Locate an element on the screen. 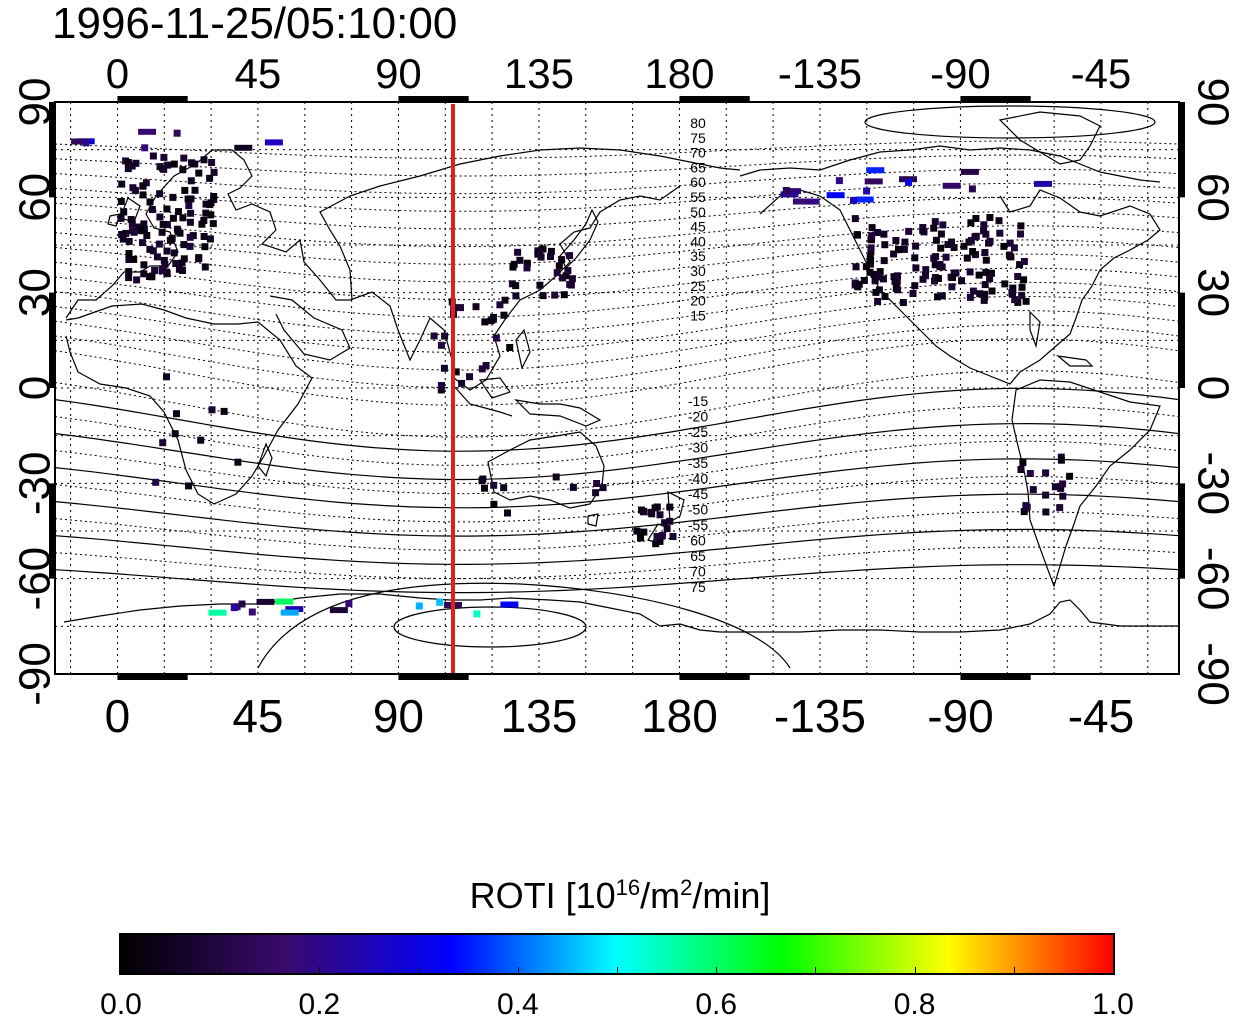 Image resolution: width=1240 pixels, height=1024 pixels. left-axis-label: 90 is located at coordinates (35, 102).